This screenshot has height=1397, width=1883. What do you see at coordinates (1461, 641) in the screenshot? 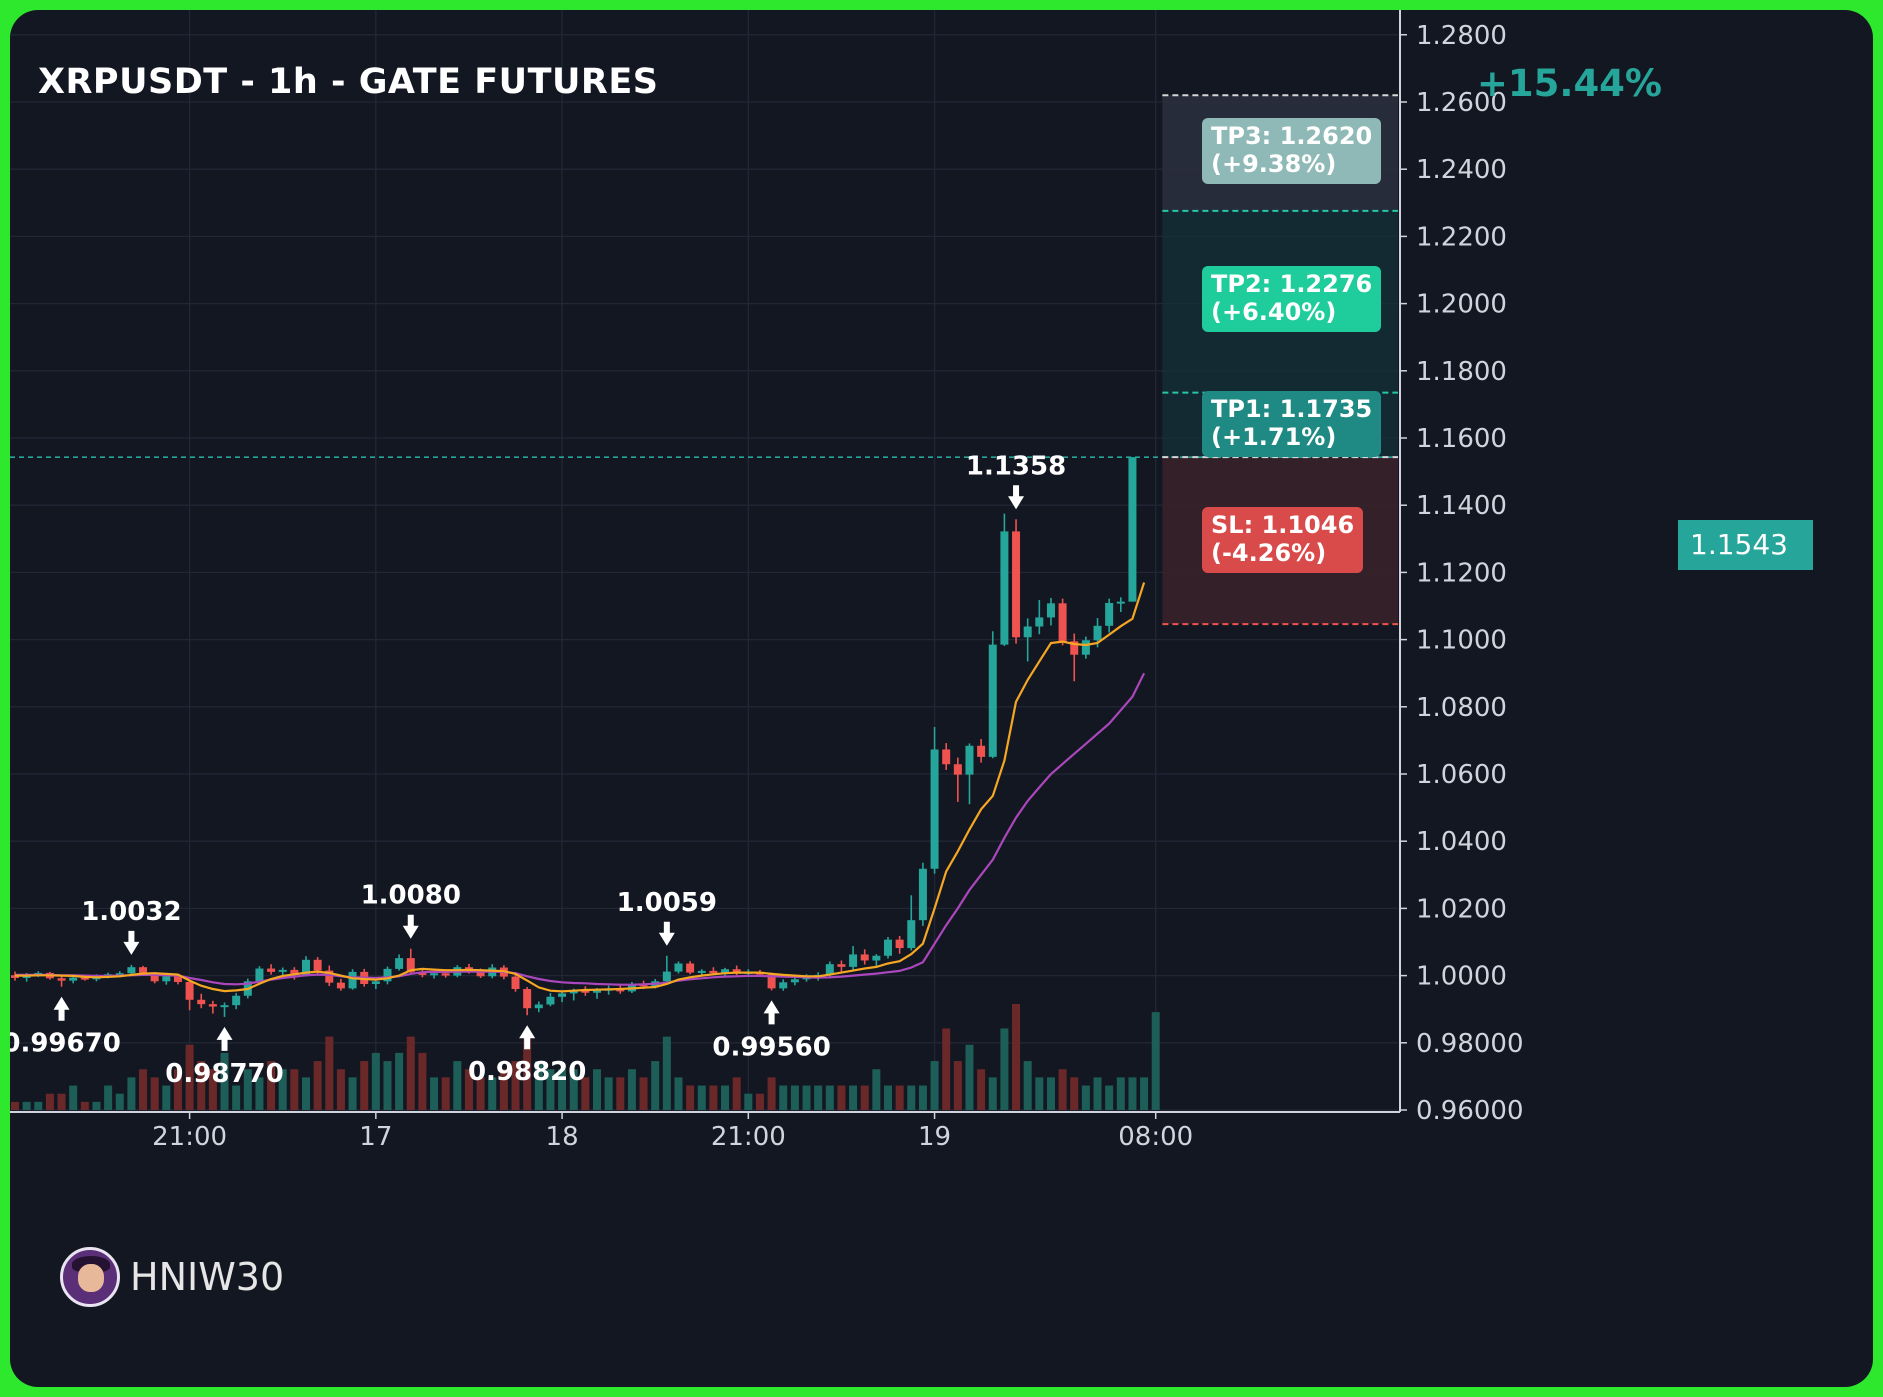
I see `price-tick-label: 1.1000` at bounding box center [1461, 641].